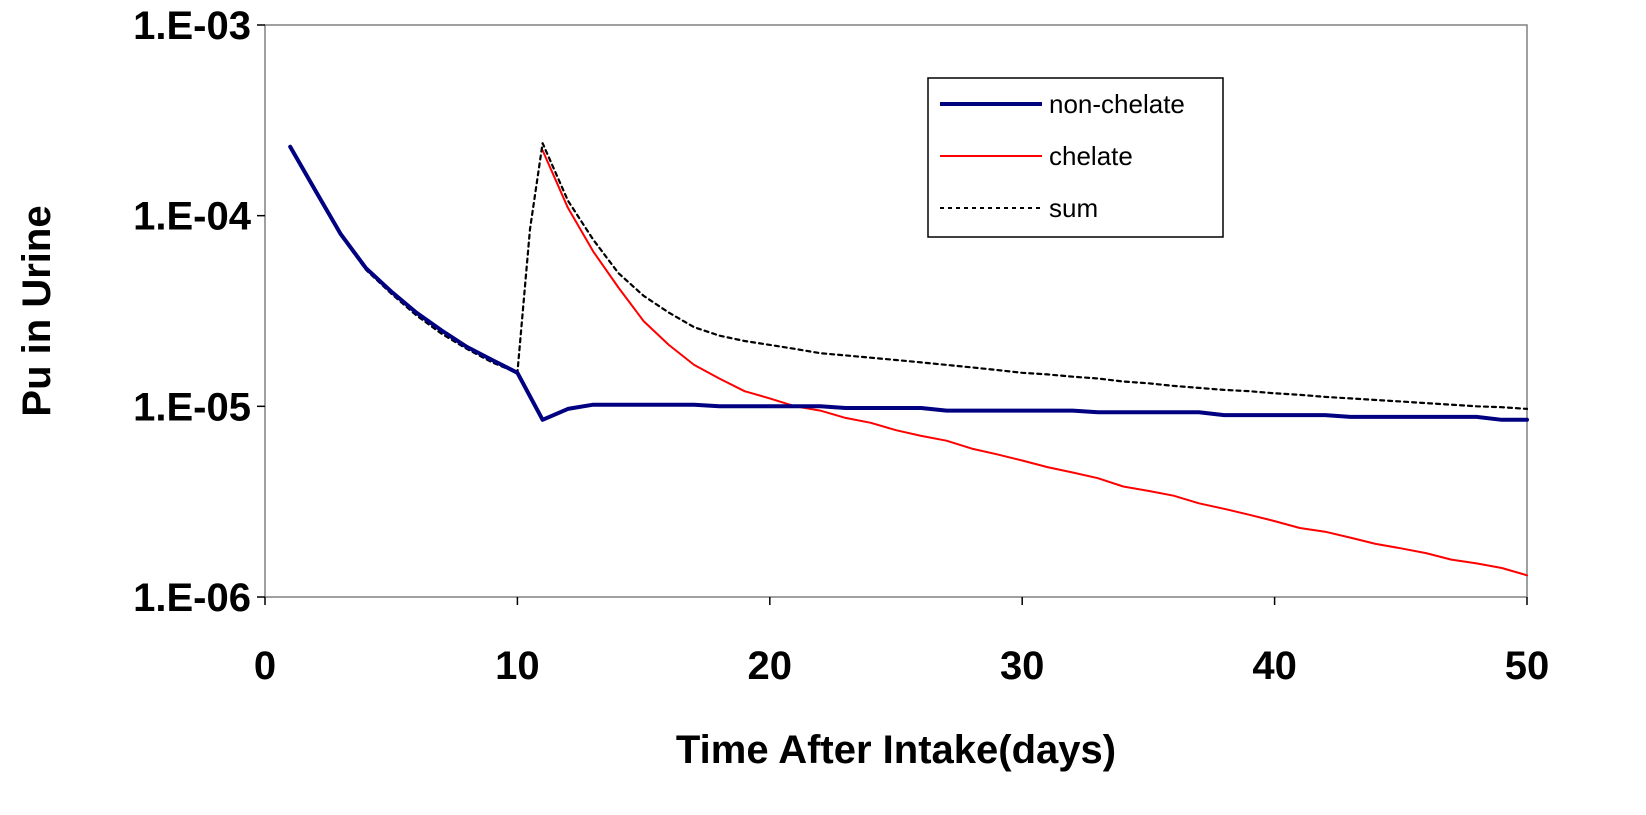  What do you see at coordinates (1022, 666) in the screenshot?
I see `x-tick-label: 30` at bounding box center [1022, 666].